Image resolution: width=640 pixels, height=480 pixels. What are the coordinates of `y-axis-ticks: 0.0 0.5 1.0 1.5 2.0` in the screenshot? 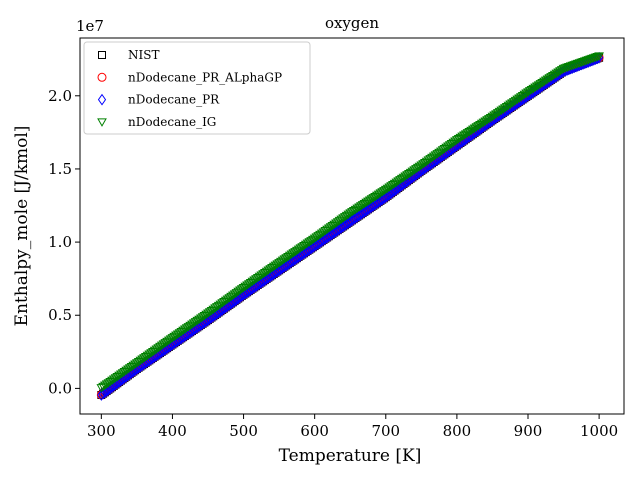 It's located at (64, 242).